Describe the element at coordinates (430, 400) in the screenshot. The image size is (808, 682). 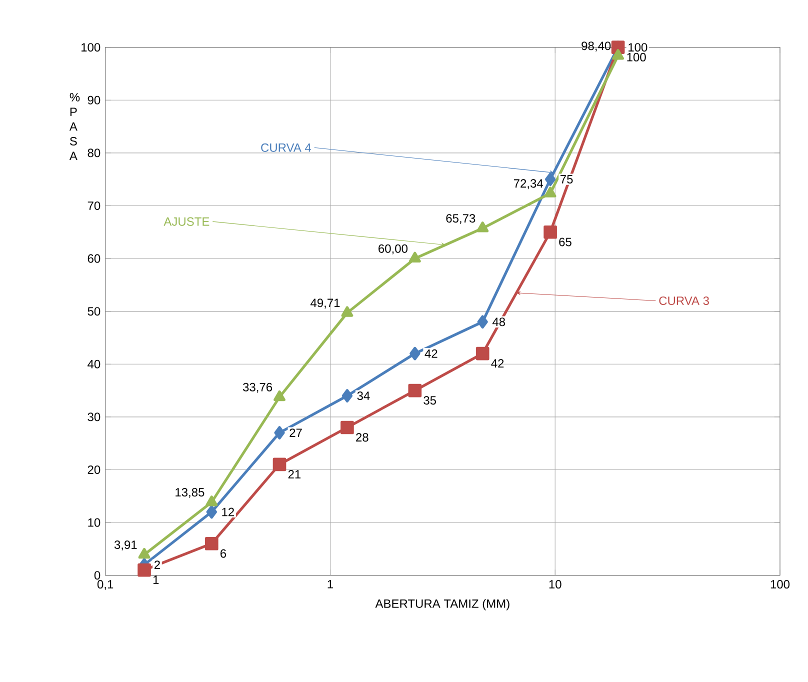
I see `data-label: 35` at that location.